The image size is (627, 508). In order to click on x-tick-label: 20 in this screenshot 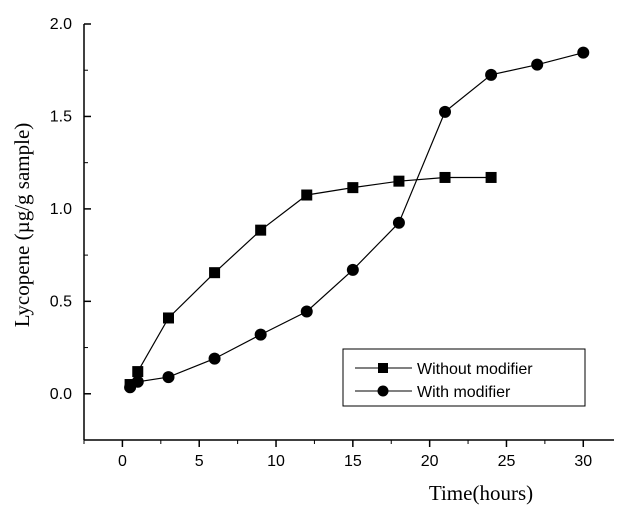, I will do `click(430, 461)`.